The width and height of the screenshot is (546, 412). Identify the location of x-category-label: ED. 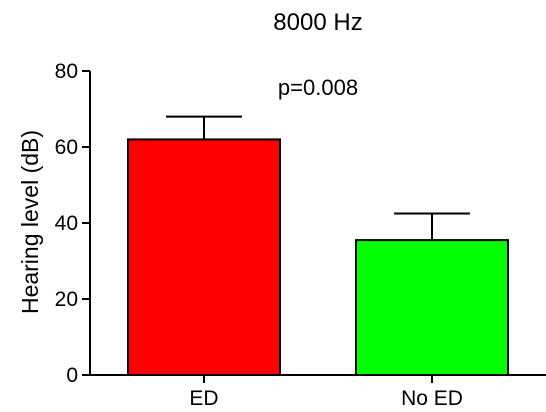
(203, 398).